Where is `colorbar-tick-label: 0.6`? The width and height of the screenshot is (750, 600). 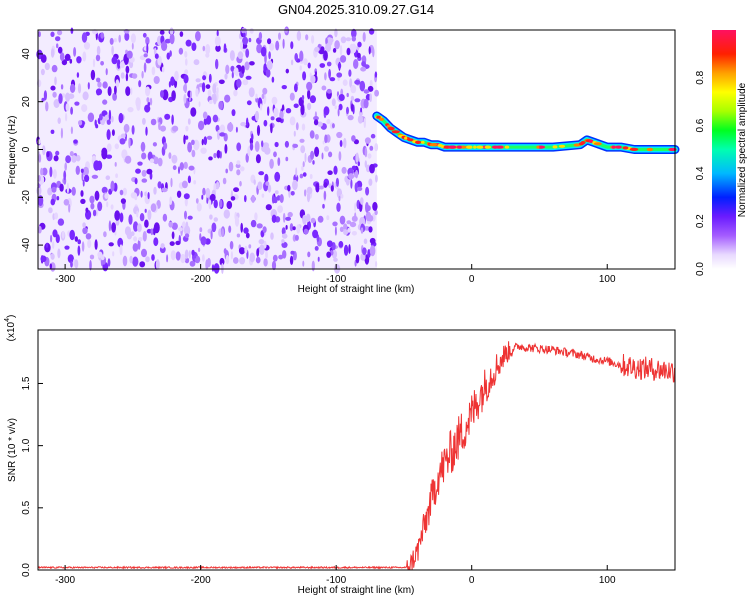
colorbar-tick-label: 0.6 is located at coordinates (700, 125).